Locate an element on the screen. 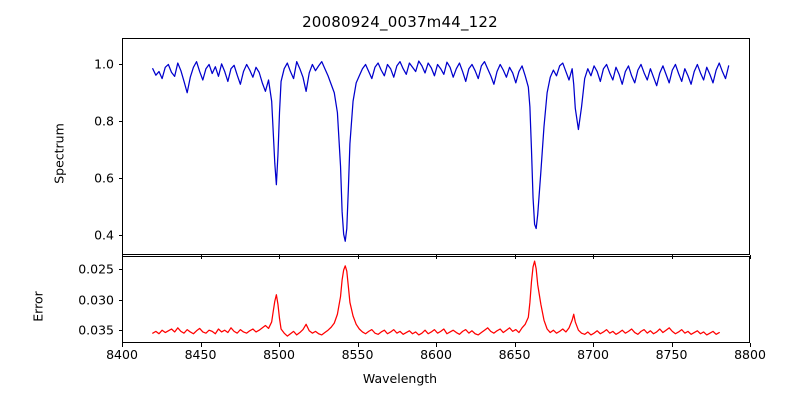  wavelength-x-tick-label: 8600 is located at coordinates (436, 354).